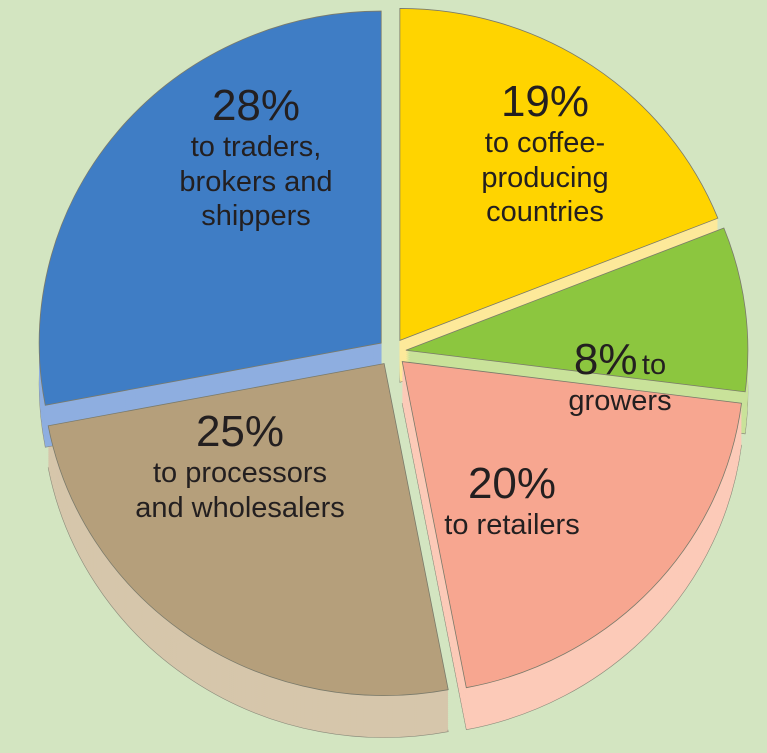 This screenshot has height=753, width=767. I want to click on category-label: to processors and wholesalers, so click(240, 490).